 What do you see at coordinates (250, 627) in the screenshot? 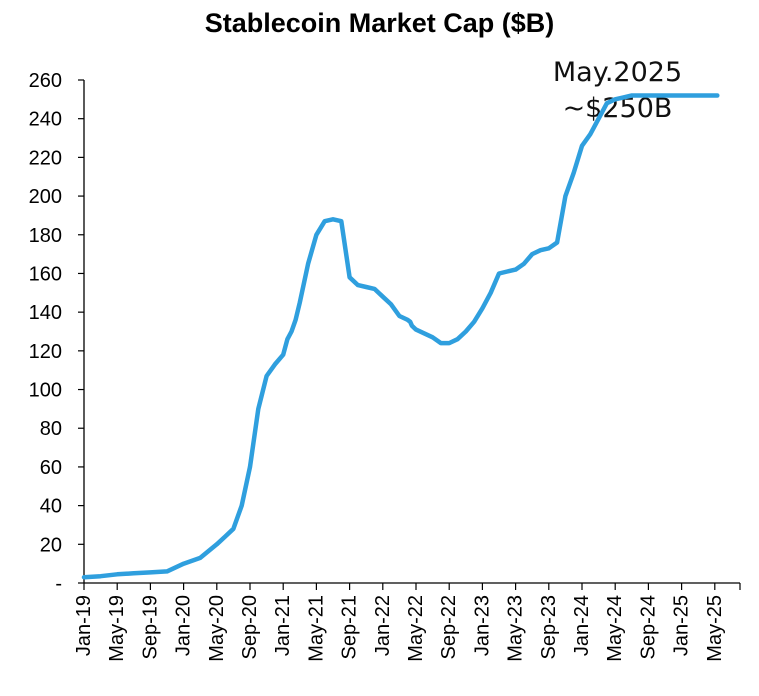
I see `x-tick-label: Sep-20` at bounding box center [250, 627].